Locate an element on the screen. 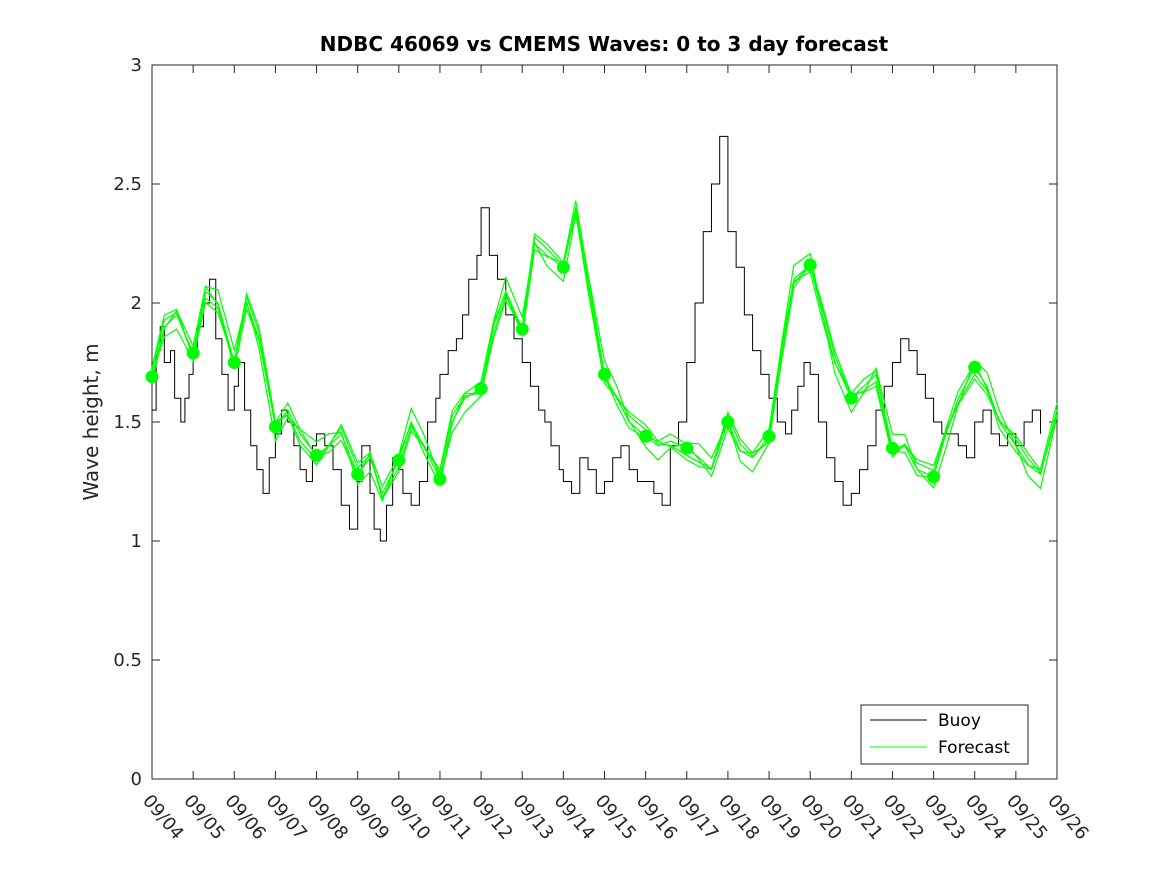 The height and width of the screenshot is (875, 1167). legend-forecast-label: Forecast is located at coordinates (974, 748).